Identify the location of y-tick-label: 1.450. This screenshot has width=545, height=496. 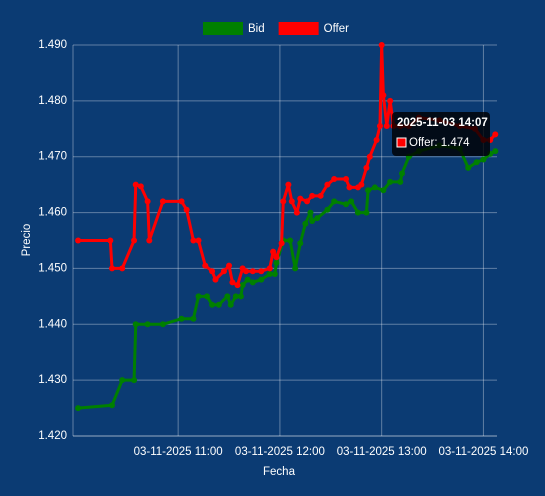
(52, 268).